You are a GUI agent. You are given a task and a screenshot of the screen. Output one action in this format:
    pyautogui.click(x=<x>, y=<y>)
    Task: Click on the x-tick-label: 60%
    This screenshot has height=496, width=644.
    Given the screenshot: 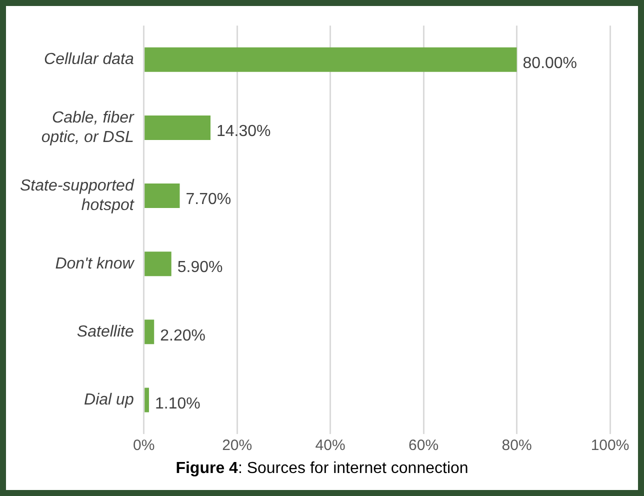 What is the action you would take?
    pyautogui.click(x=423, y=445)
    